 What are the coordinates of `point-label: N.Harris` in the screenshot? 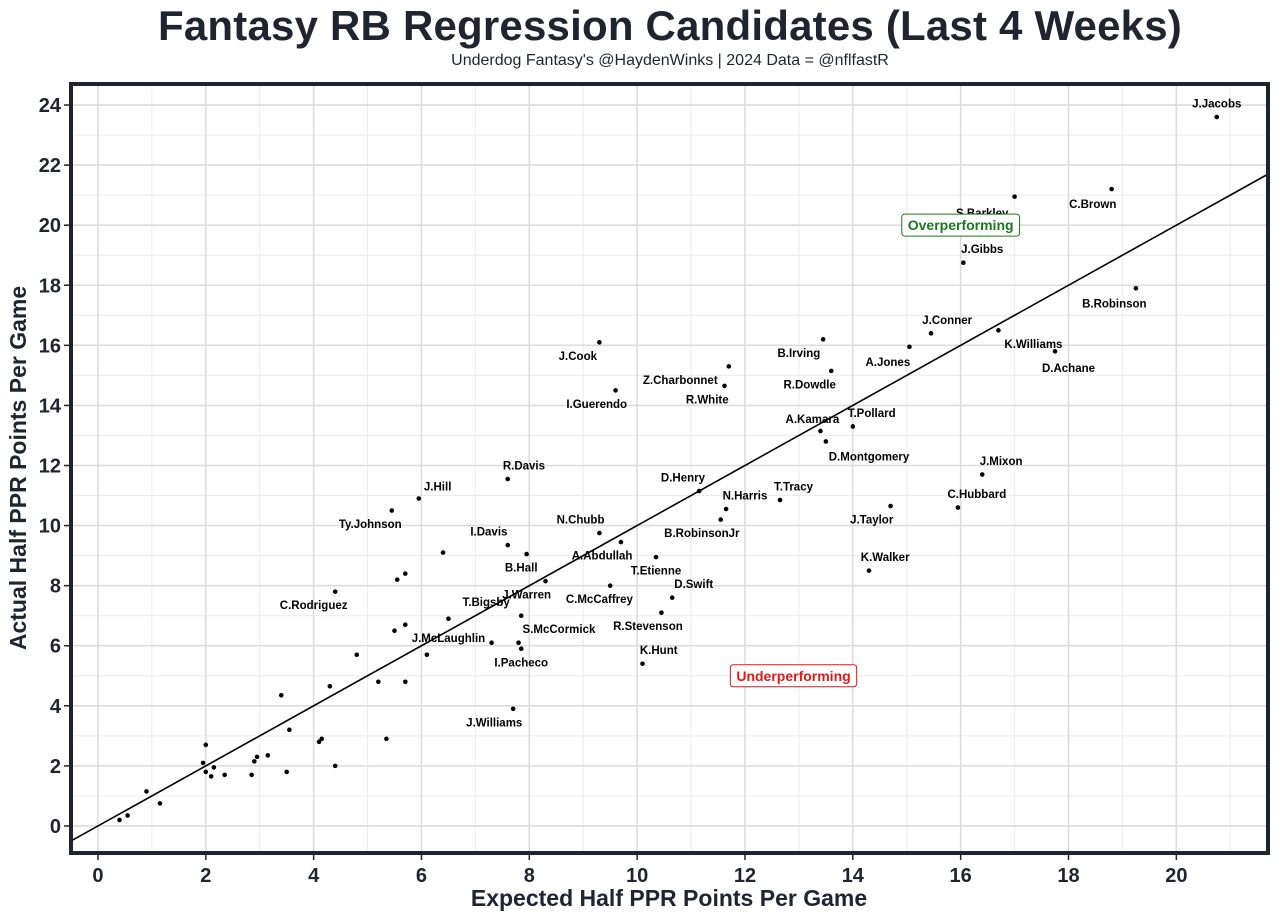 It's located at (745, 497).